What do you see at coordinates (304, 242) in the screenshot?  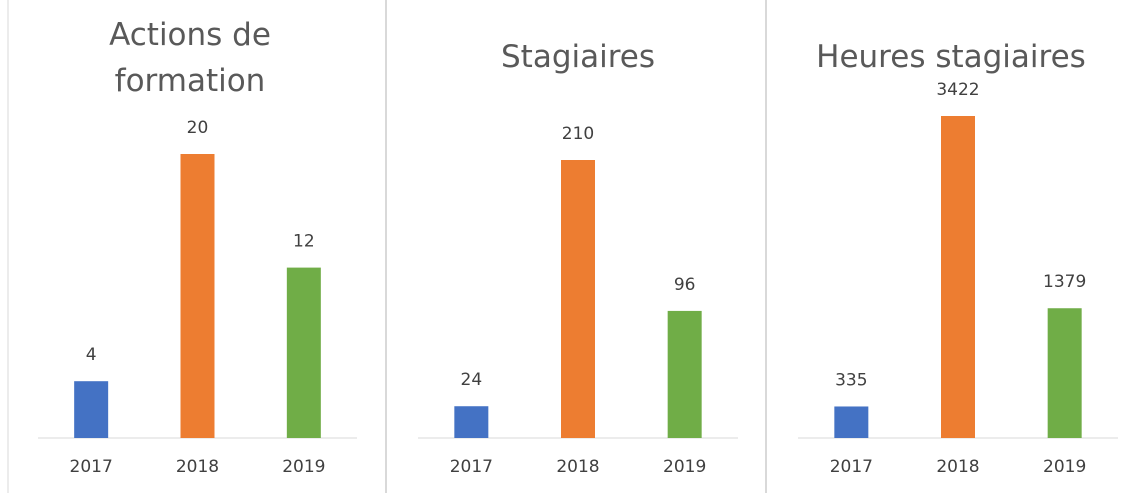 I see `data-label: 12` at bounding box center [304, 242].